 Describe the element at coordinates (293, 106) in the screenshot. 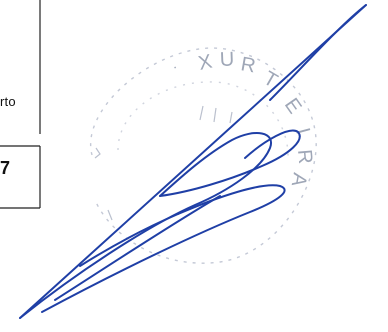

I see `svg-text: E` at that location.